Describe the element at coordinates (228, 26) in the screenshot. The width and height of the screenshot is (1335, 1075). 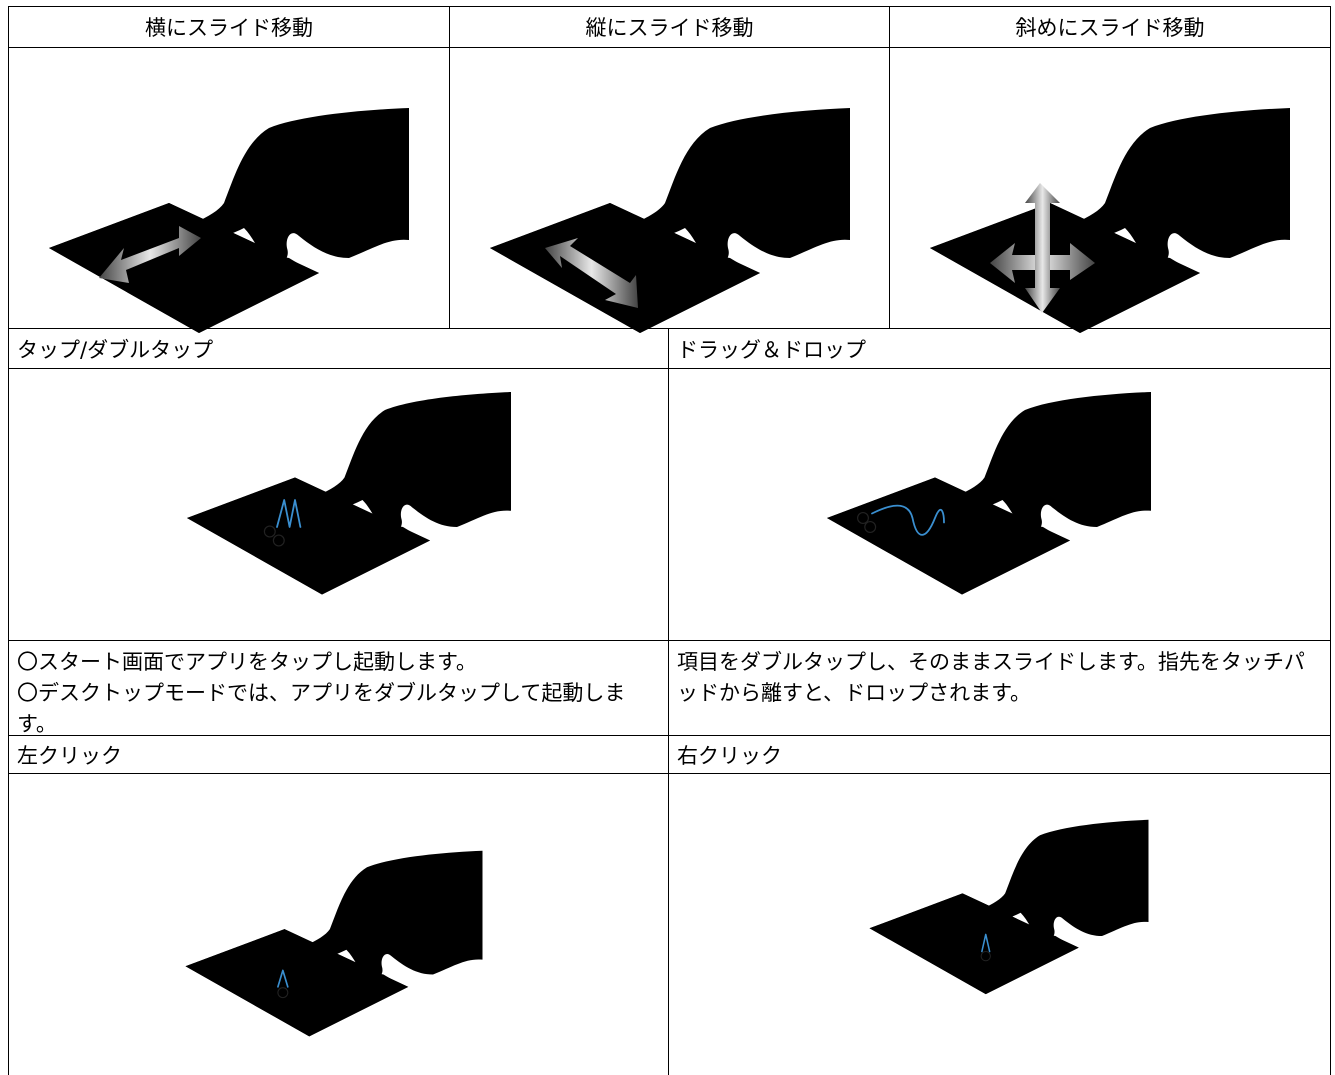
I see `header-cell: 横にスライド移動` at that location.